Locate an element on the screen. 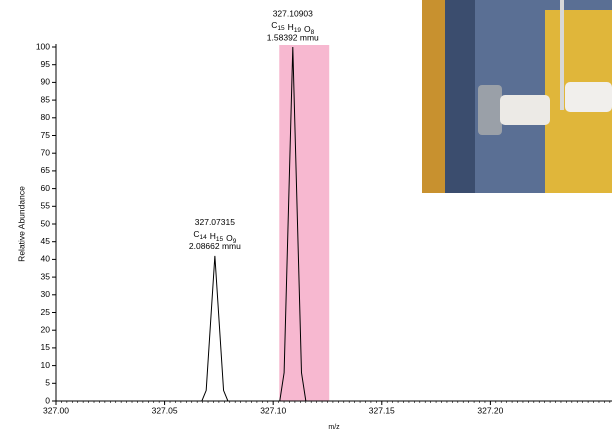 This screenshot has height=432, width=612. element-count: 8 is located at coordinates (313, 32).